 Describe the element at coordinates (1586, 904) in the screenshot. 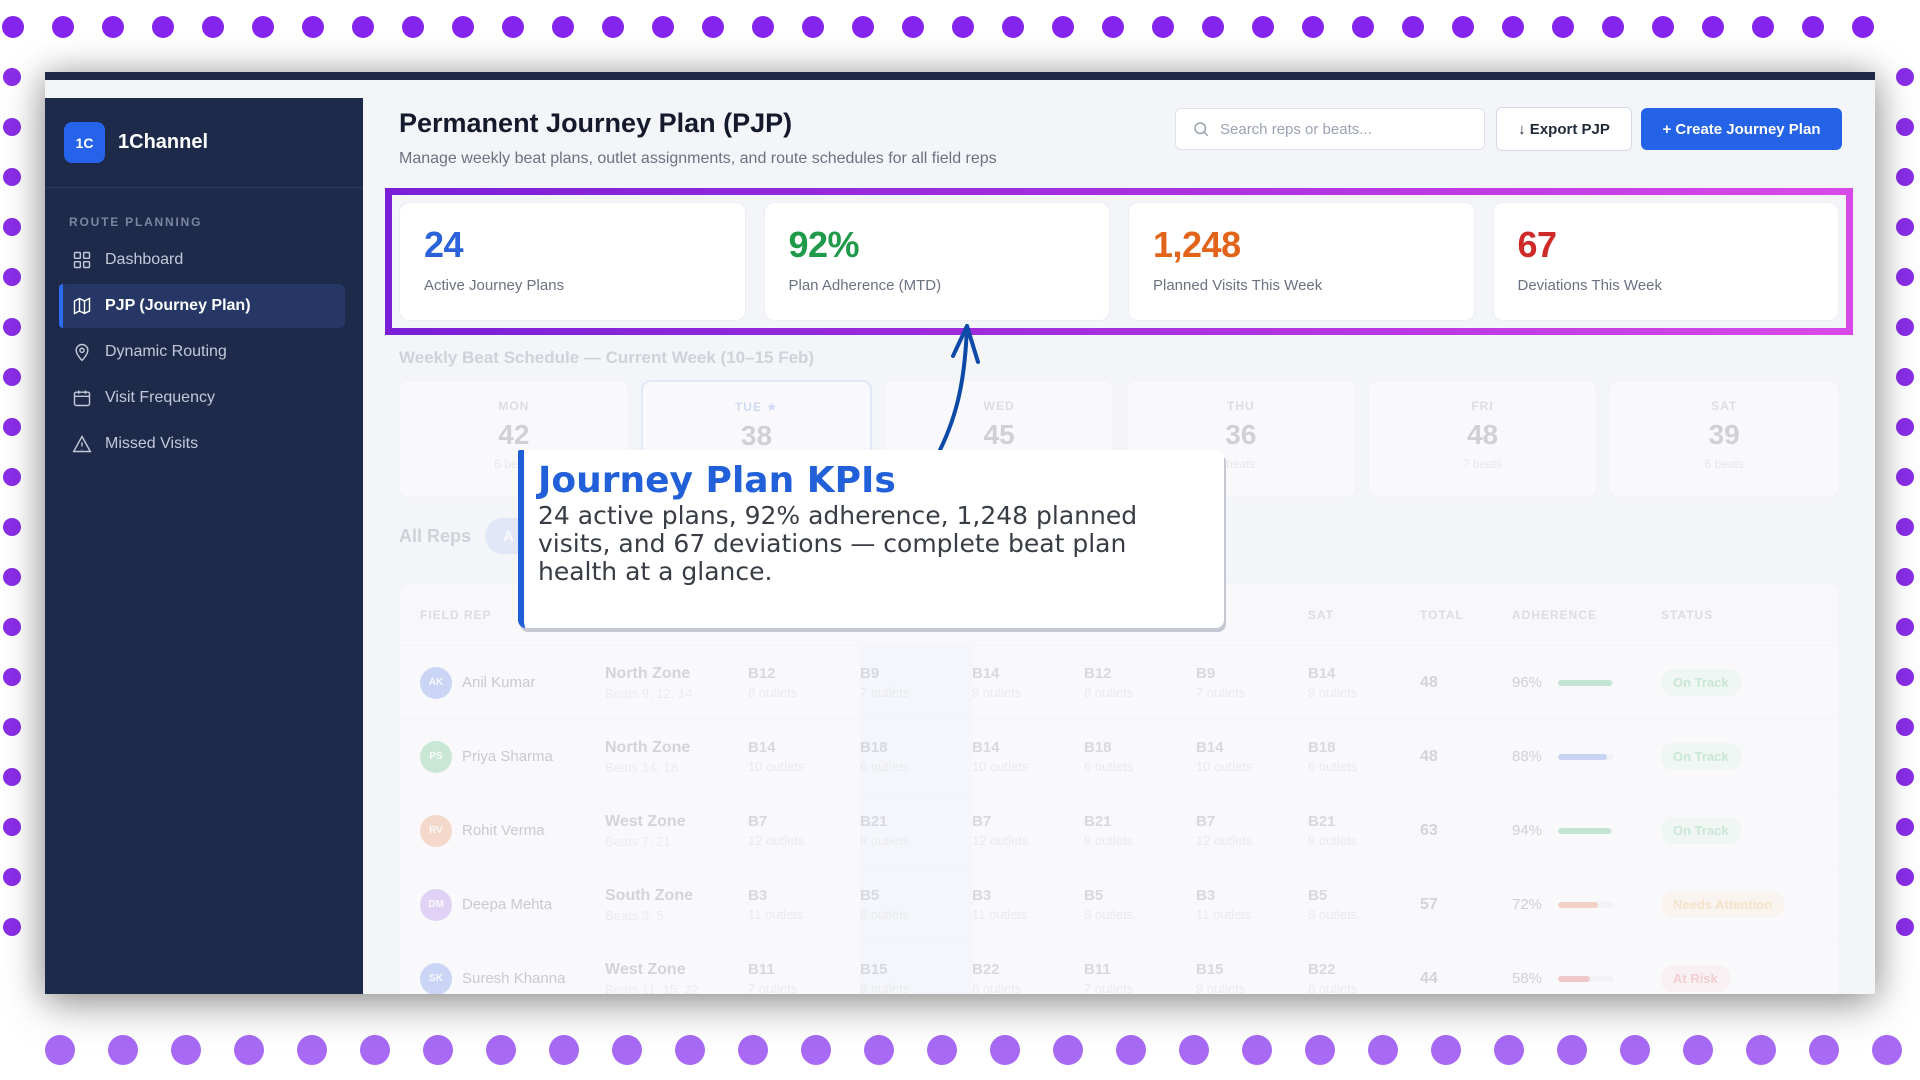

I see `adherence-cell: 72%` at that location.